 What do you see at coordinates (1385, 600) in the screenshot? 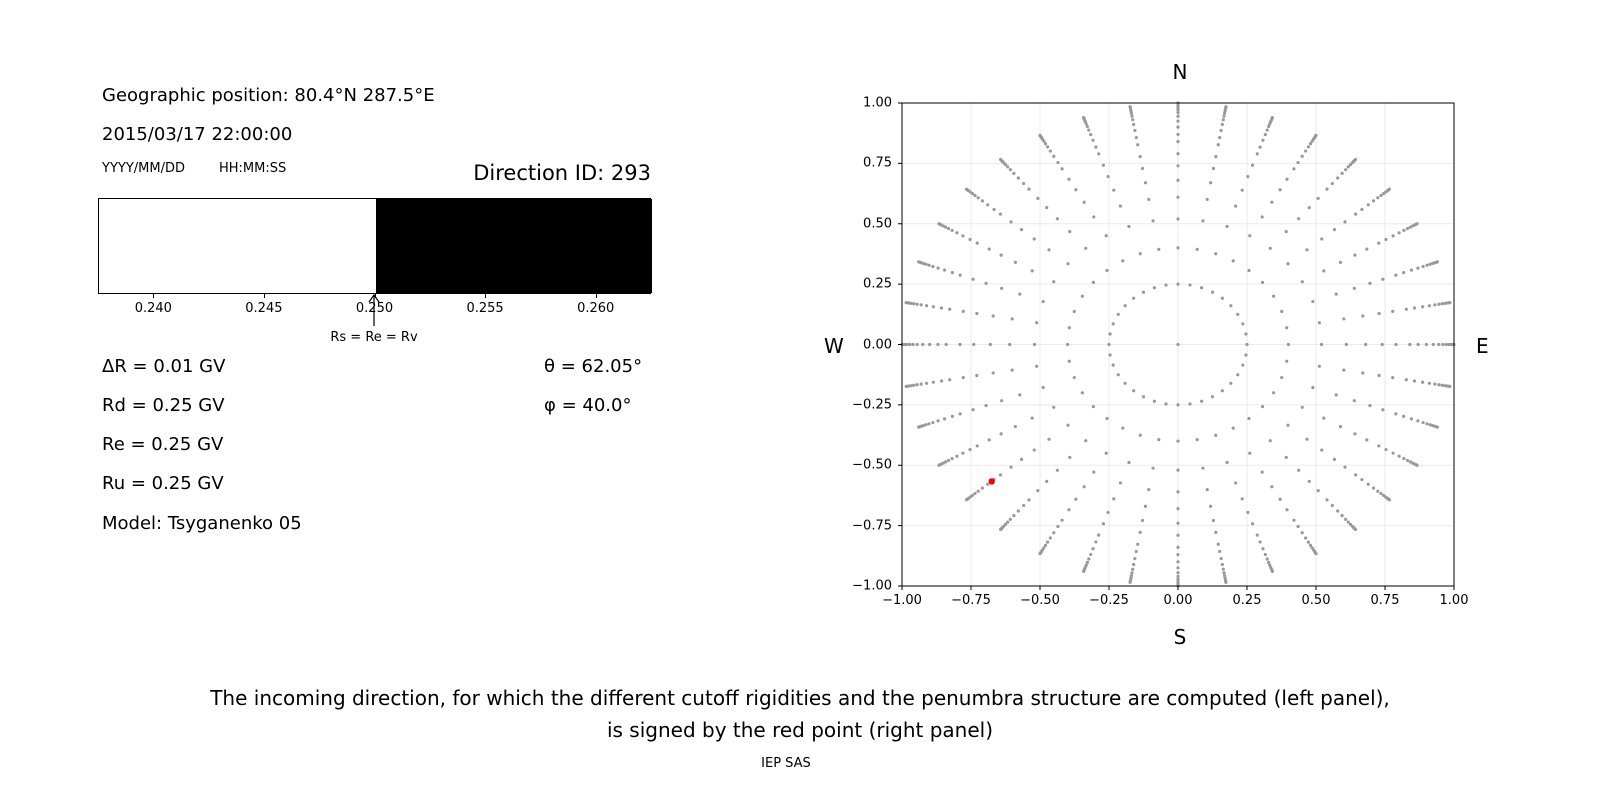
I see `x-tick-label: 0.75` at bounding box center [1385, 600].